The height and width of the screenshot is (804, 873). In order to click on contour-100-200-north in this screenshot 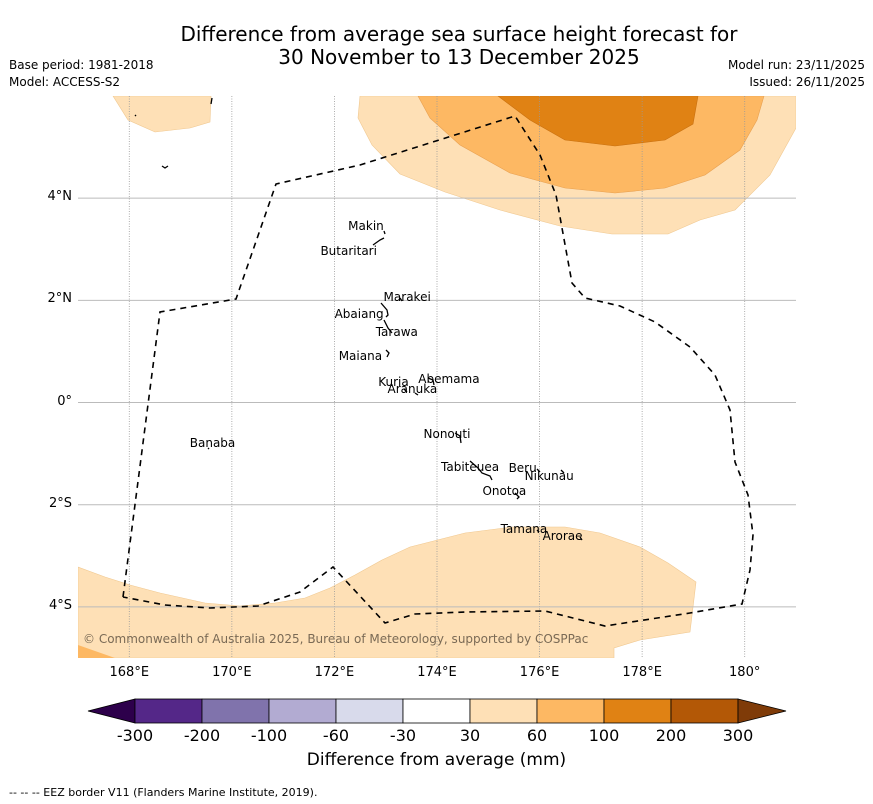, I will do `click(598, 121)`.